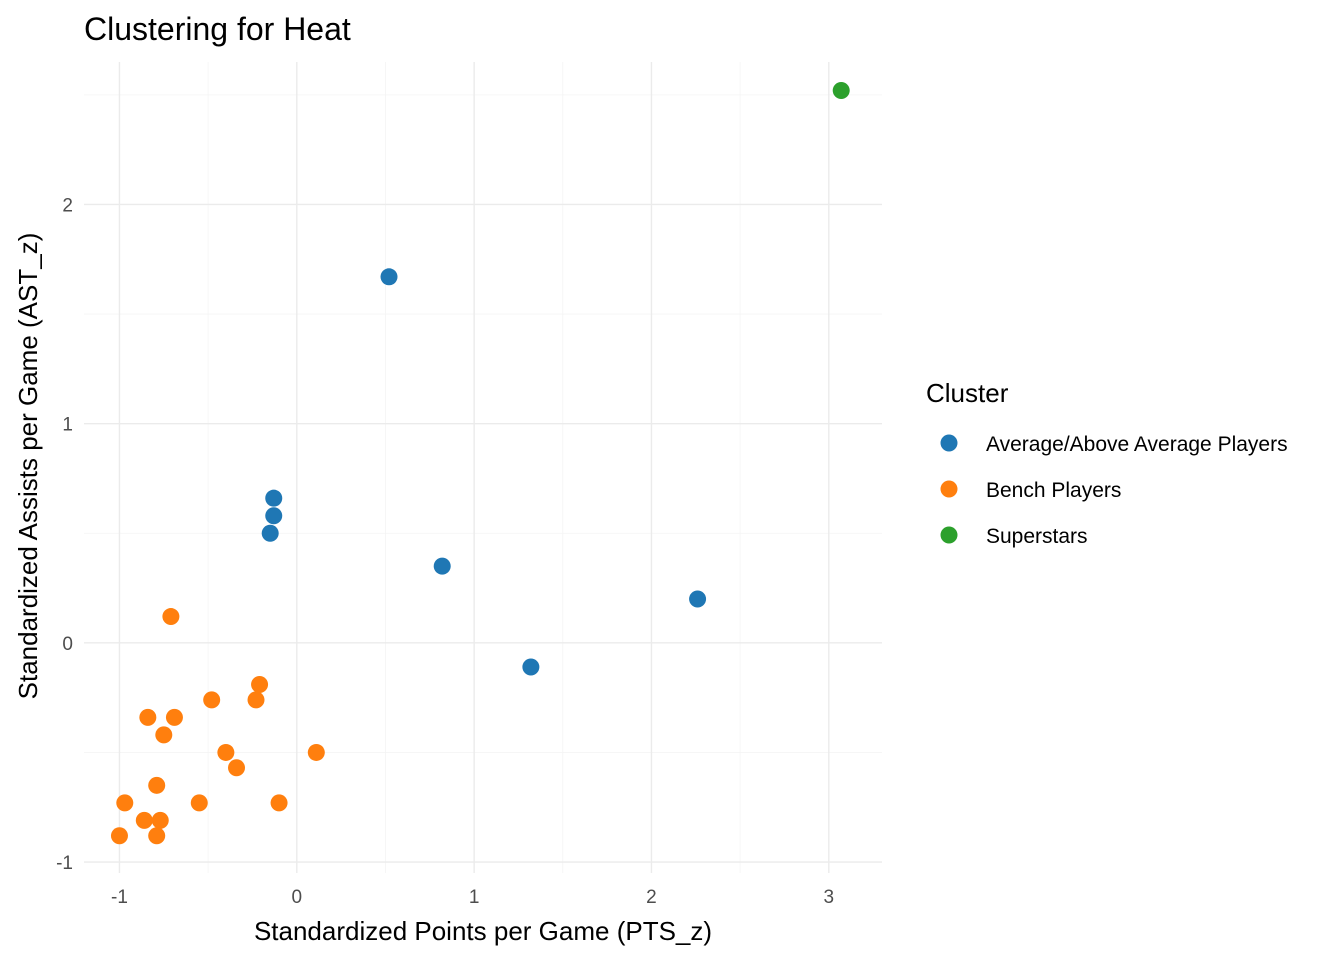 The width and height of the screenshot is (1344, 960). Describe the element at coordinates (67, 425) in the screenshot. I see `y-tick-label: 1` at that location.